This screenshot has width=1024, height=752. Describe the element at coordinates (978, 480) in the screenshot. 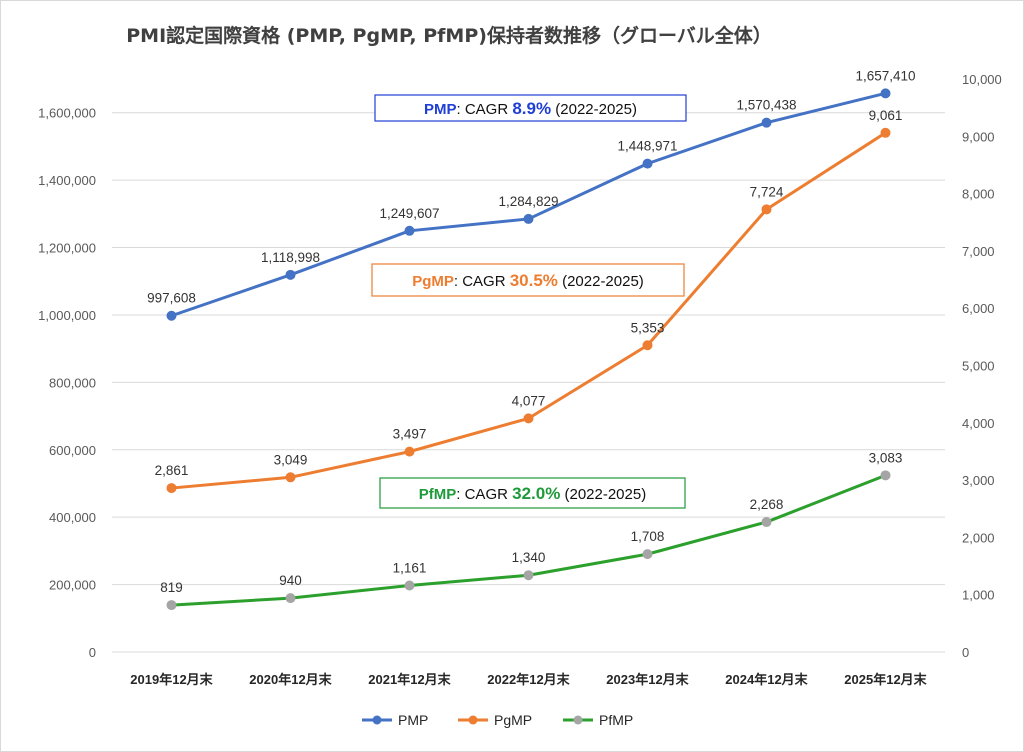

I see `right-axis-tick-label: 3,000` at that location.